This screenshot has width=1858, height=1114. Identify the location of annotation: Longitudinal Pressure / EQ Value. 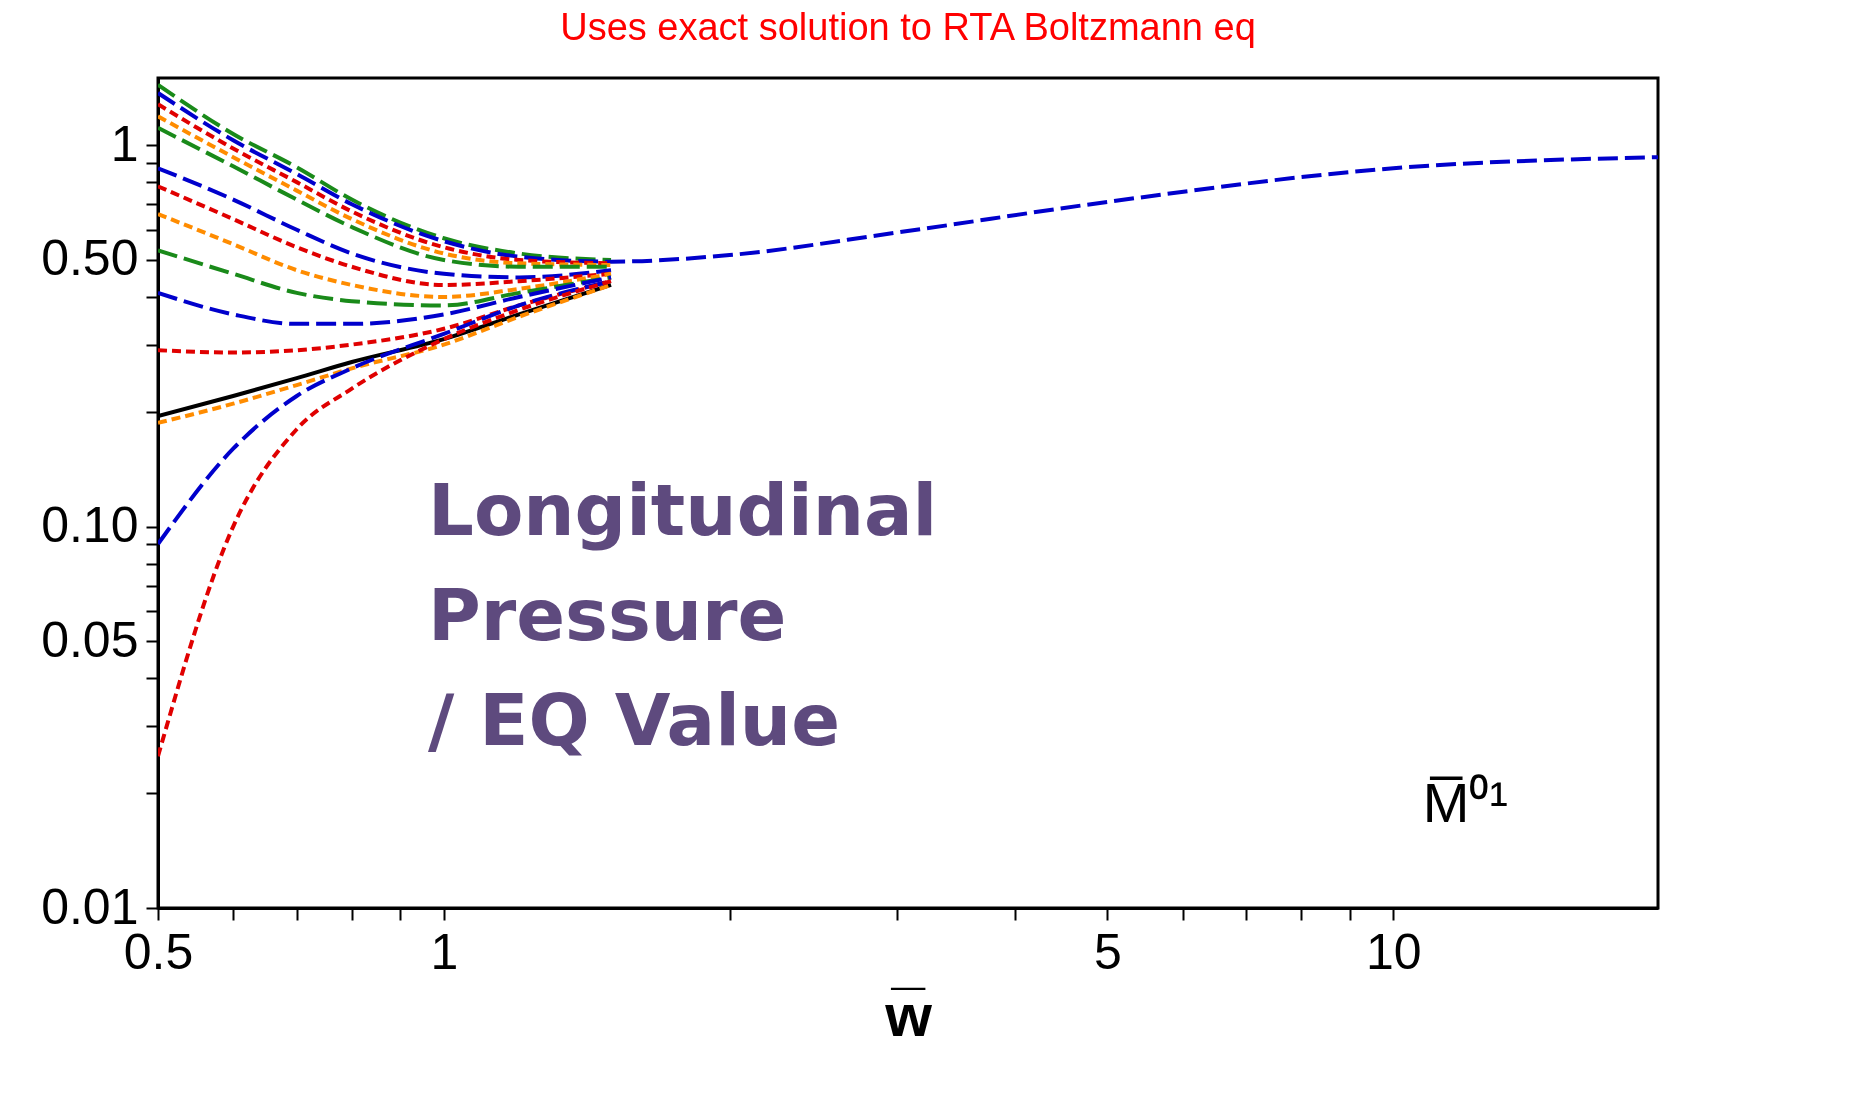
(683, 615).